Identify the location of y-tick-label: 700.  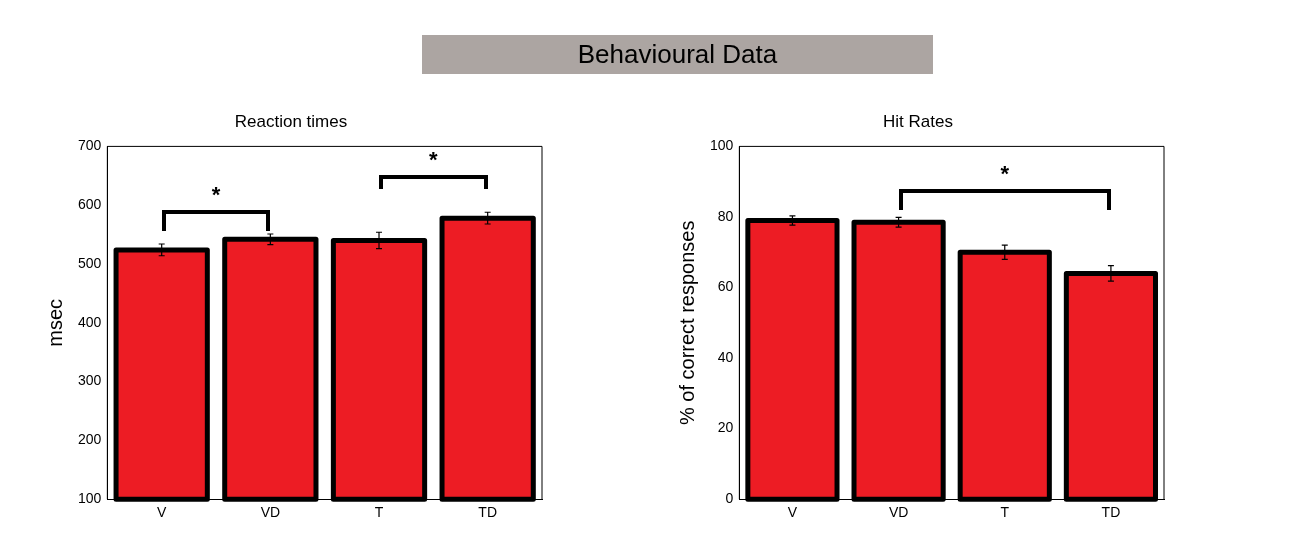
(90, 145).